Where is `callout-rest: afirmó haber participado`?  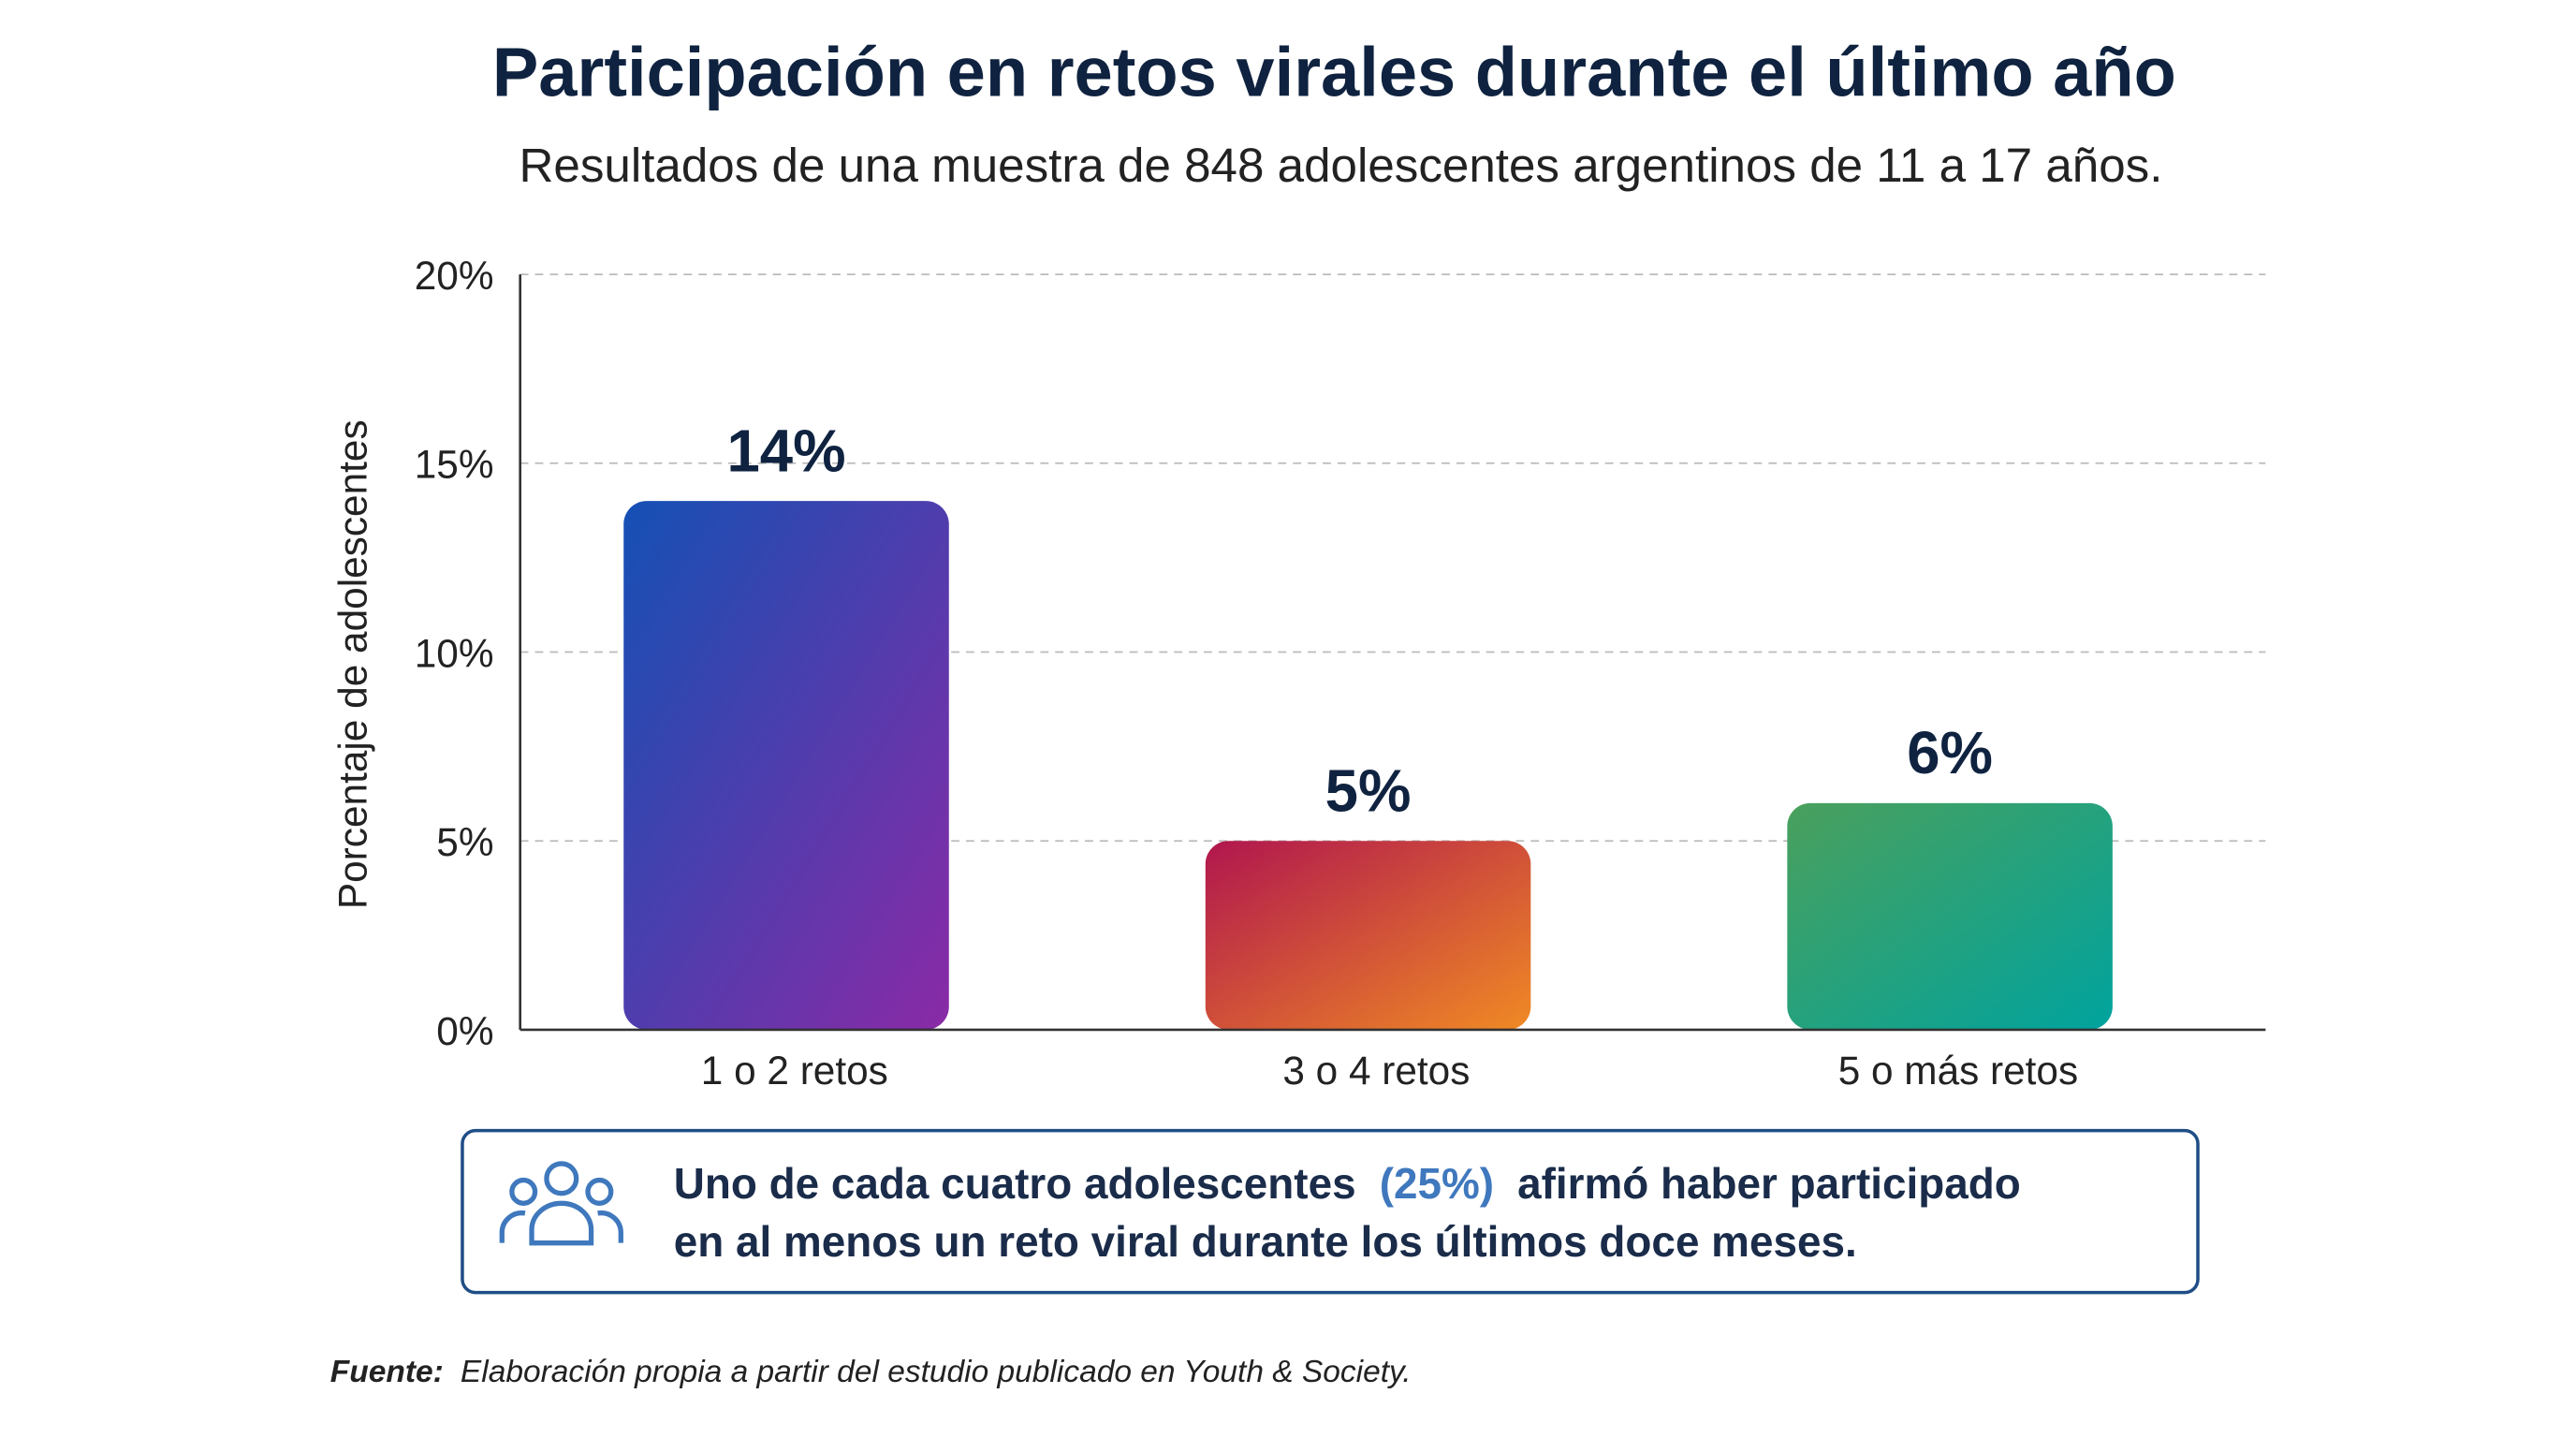
callout-rest: afirmó haber participado is located at coordinates (1769, 1183).